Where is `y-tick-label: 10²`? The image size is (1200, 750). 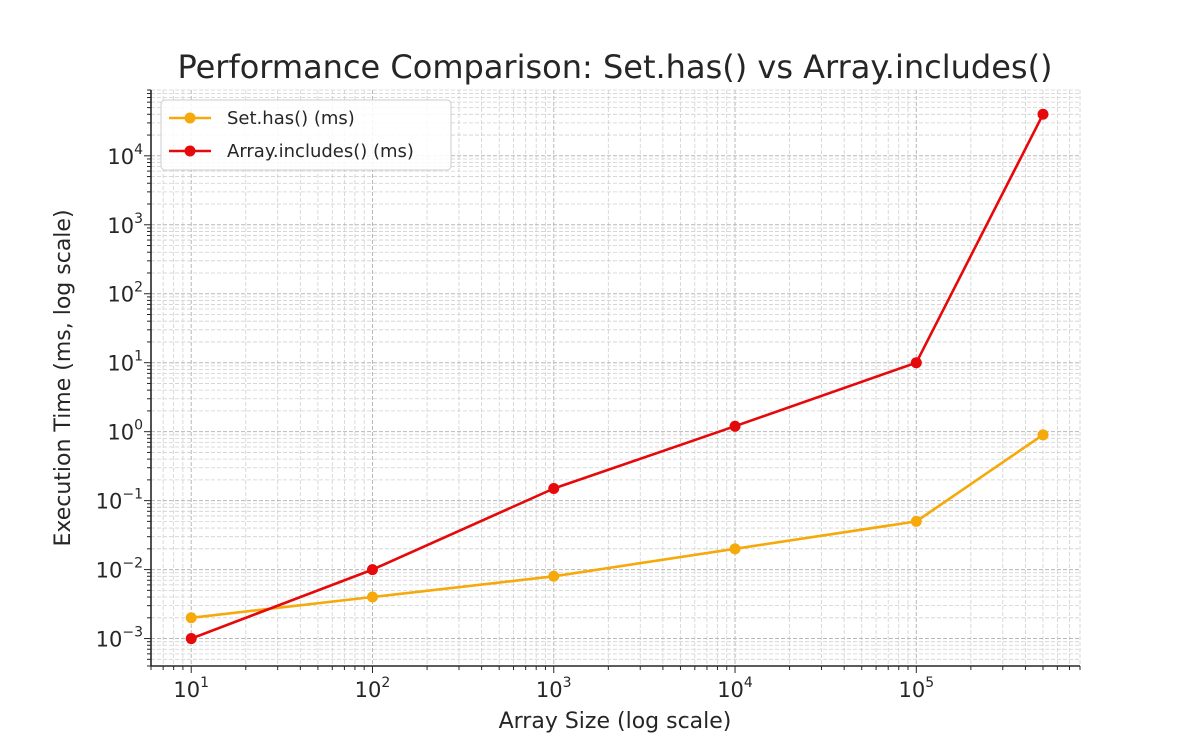 y-tick-label: 10² is located at coordinates (125, 293).